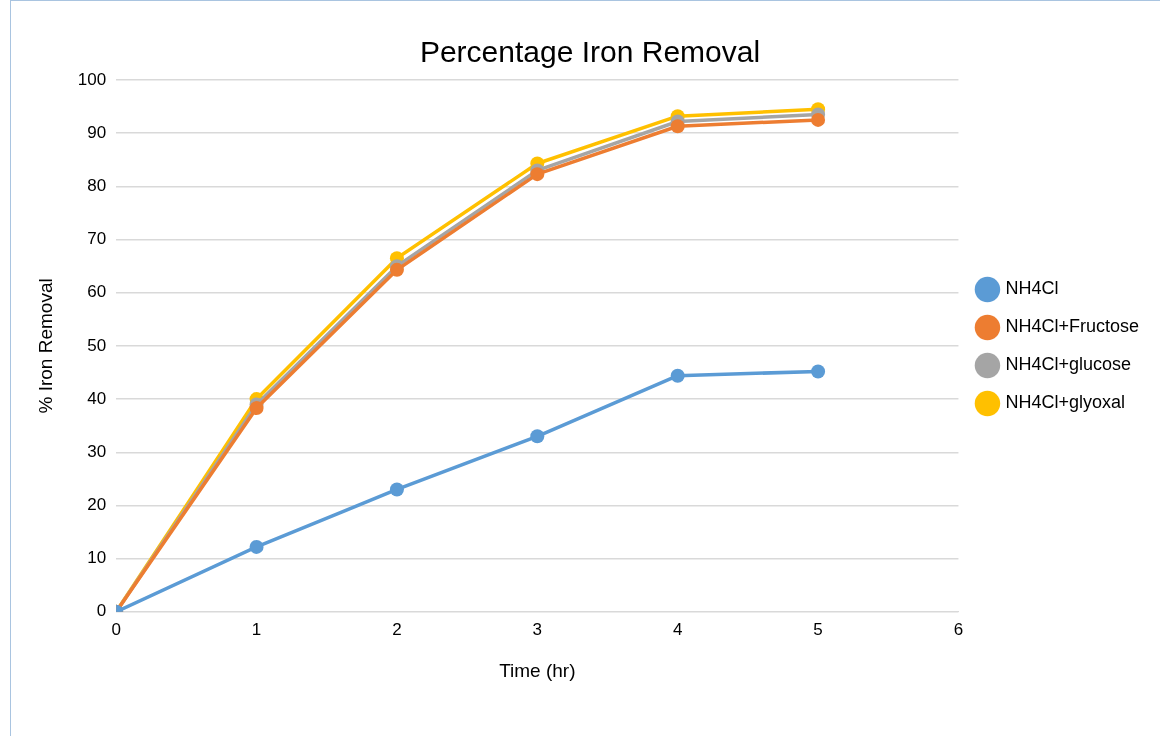 The image size is (1160, 736). Describe the element at coordinates (97, 239) in the screenshot. I see `y-tick-label: 70` at that location.